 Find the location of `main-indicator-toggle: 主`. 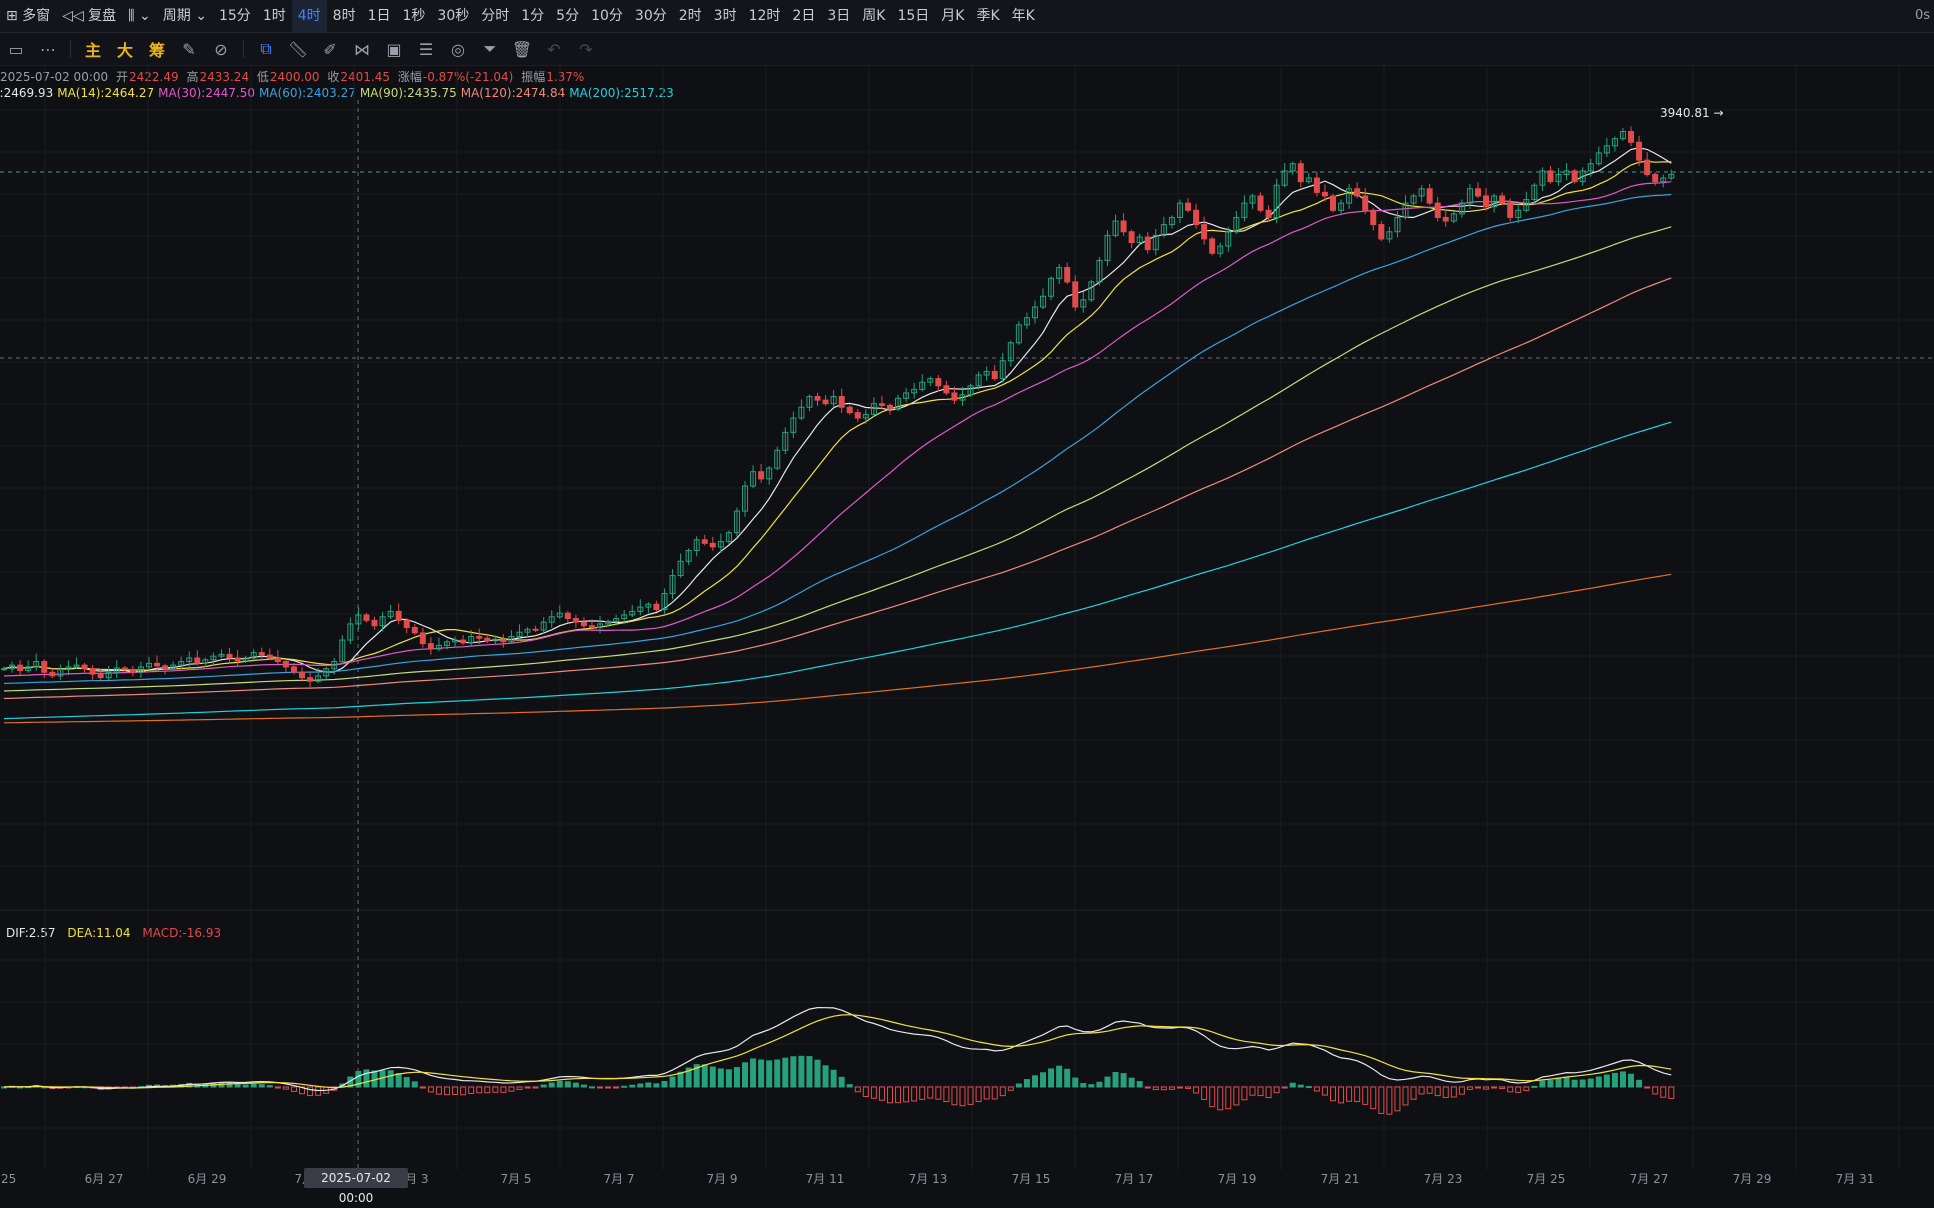

main-indicator-toggle: 主 is located at coordinates (92, 50).